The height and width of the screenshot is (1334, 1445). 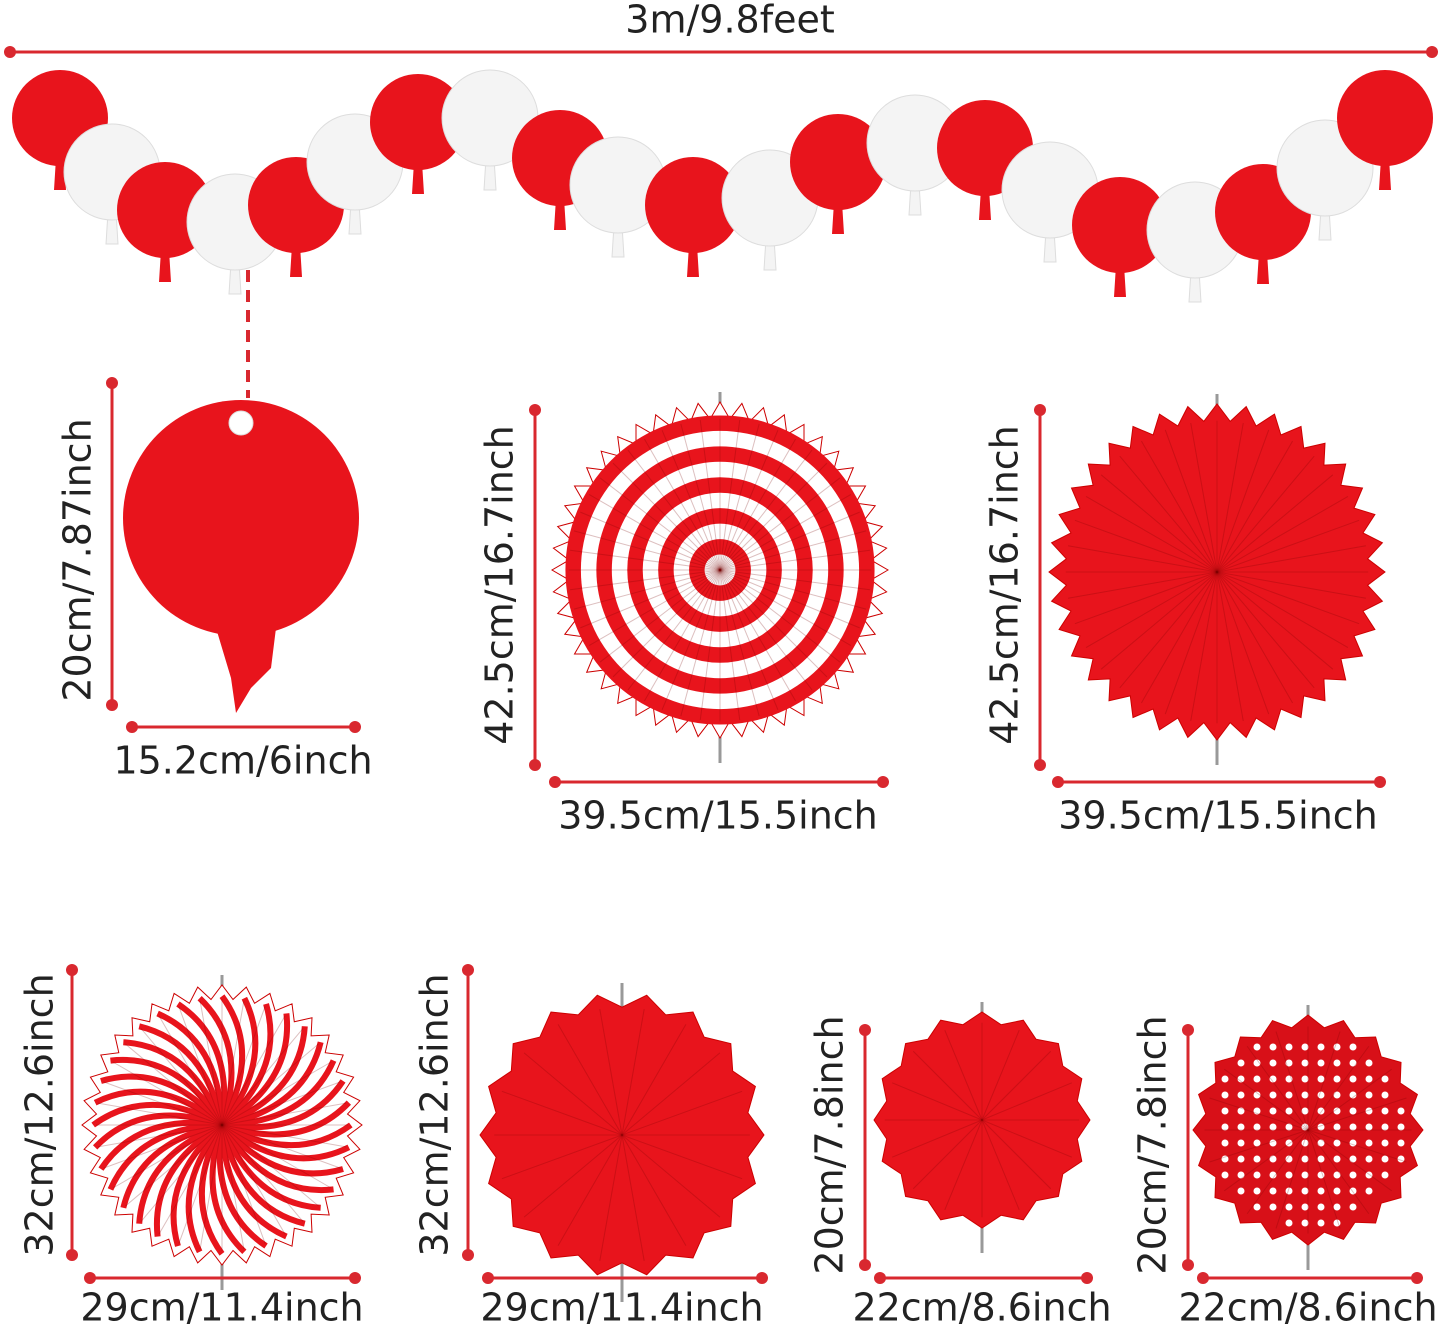 I want to click on width-label: 15.2cm/6inch, so click(x=242, y=761).